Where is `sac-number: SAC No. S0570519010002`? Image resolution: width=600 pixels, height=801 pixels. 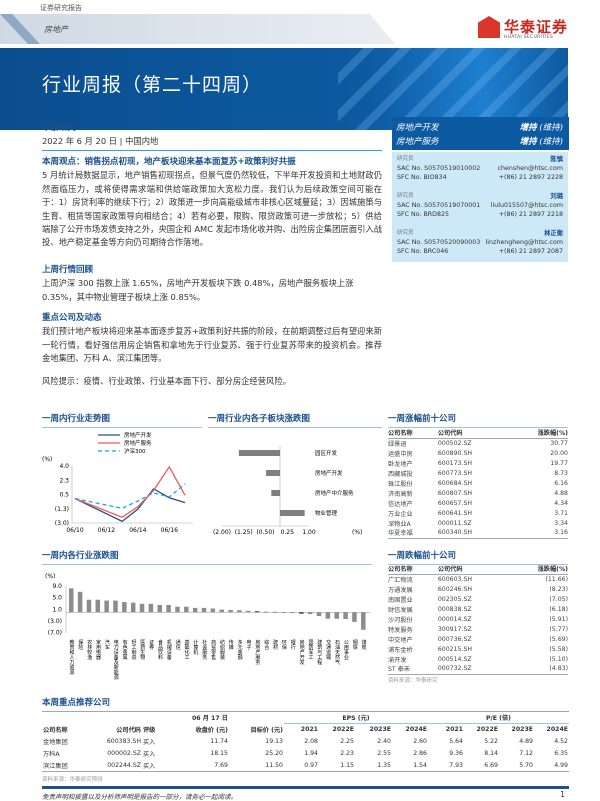 sac-number: SAC No. S0570519010002 is located at coordinates (439, 168).